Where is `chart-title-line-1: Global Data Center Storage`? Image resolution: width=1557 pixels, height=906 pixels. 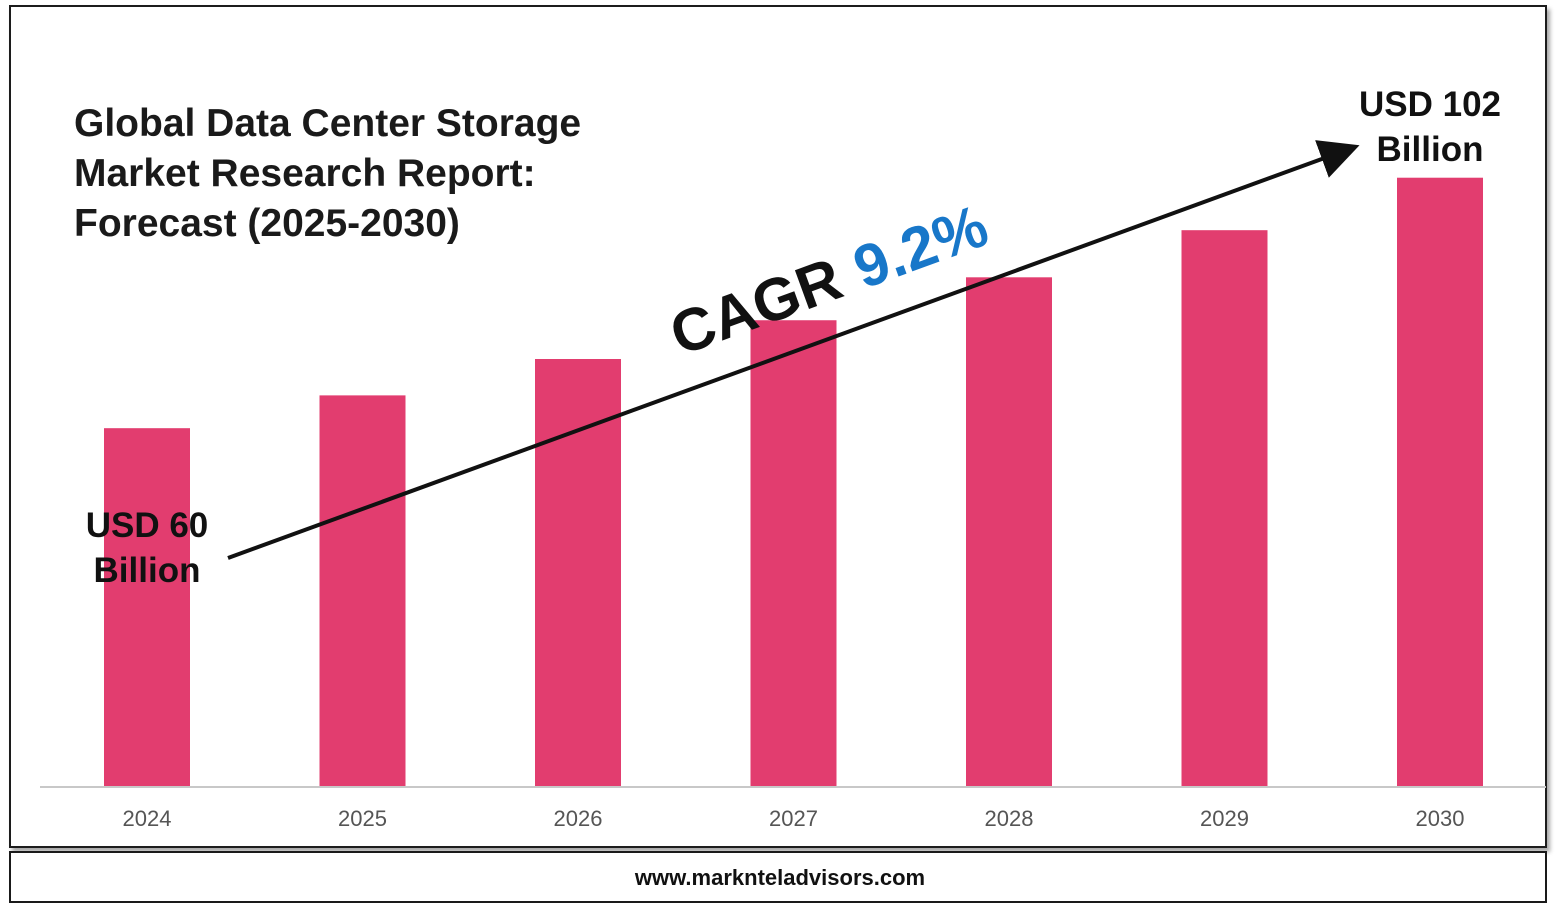
chart-title-line-1: Global Data Center Storage is located at coordinates (327, 123).